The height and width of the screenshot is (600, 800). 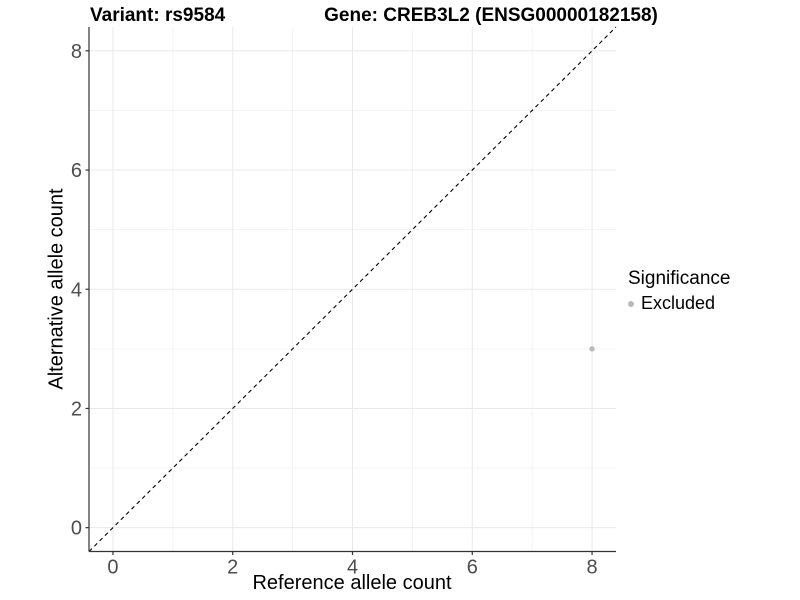 I want to click on x-tick-label: 2, so click(x=232, y=568).